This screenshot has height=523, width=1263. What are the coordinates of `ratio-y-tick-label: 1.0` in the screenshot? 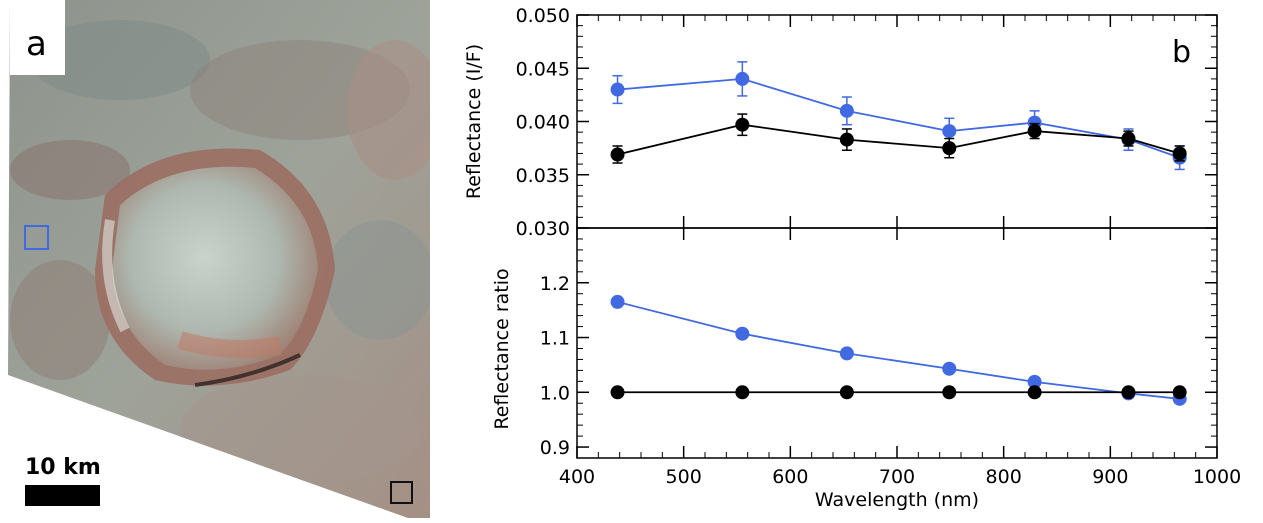 It's located at (555, 393).